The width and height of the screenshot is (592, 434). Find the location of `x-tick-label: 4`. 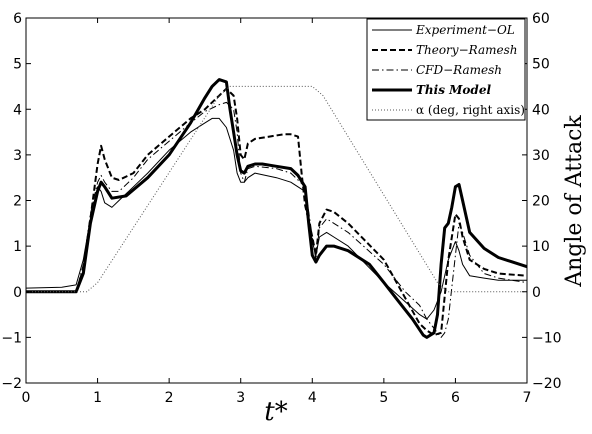

x-tick-label: 4 is located at coordinates (312, 398).